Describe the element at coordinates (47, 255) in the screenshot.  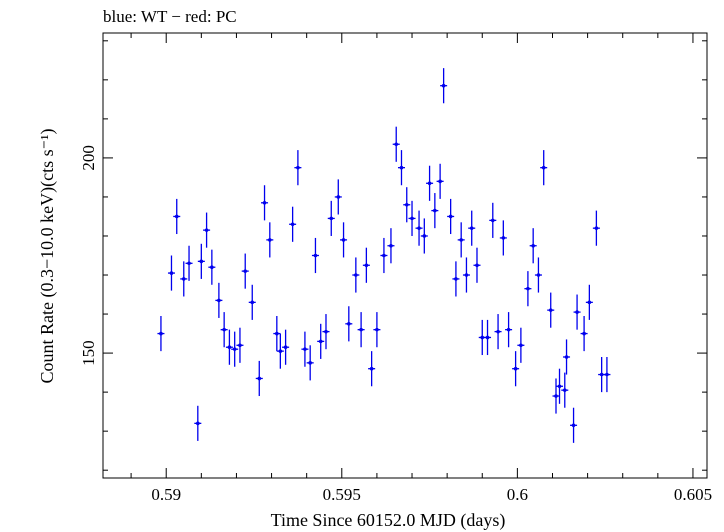
I see `y-axis-label: Count Rate (0.3−10.0 keV)(cts s⁻¹)` at that location.